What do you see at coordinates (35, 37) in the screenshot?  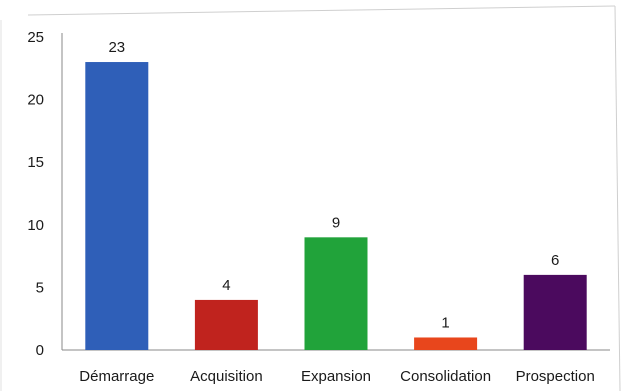 I see `y-tick-label: 25` at bounding box center [35, 37].